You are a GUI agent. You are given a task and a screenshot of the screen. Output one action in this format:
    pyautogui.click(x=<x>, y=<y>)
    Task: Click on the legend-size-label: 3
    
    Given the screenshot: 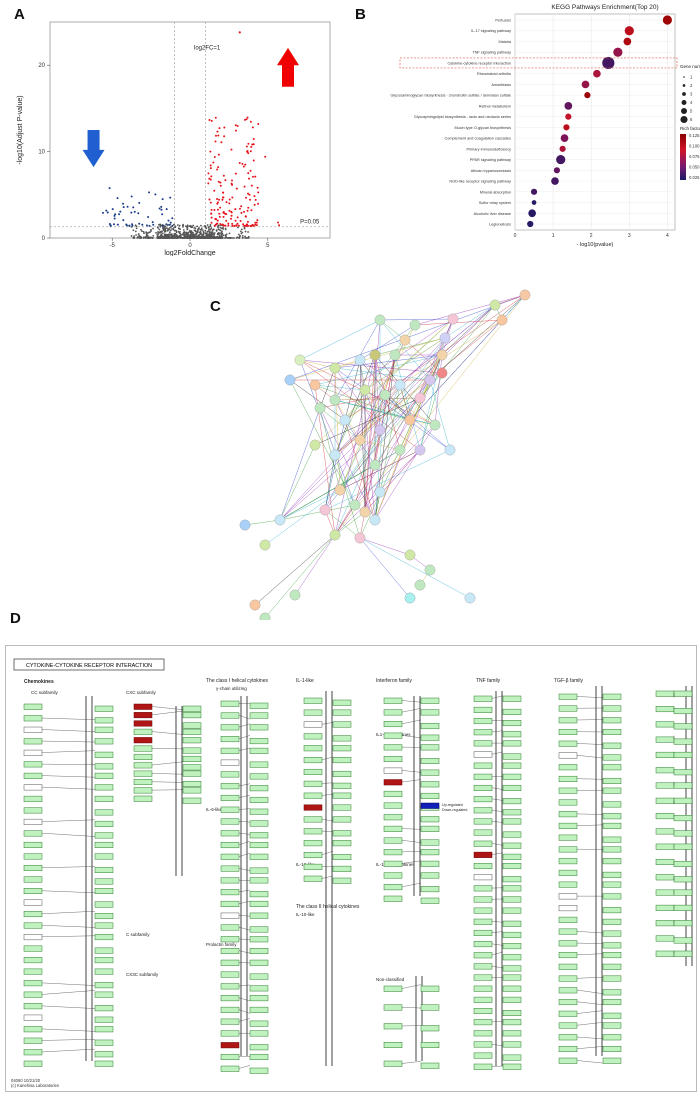 What is the action you would take?
    pyautogui.click(x=691, y=94)
    